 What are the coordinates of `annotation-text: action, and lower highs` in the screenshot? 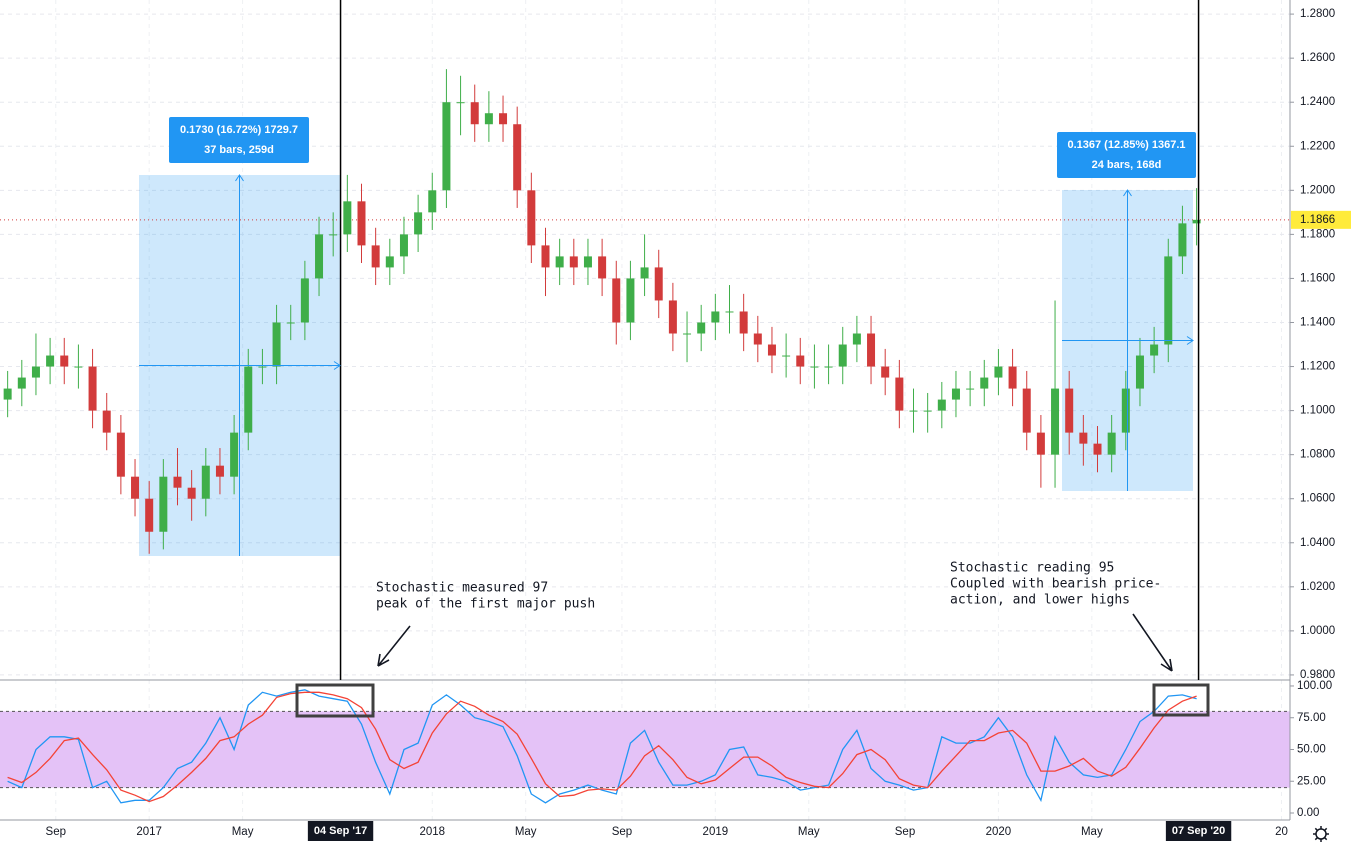 It's located at (1040, 600).